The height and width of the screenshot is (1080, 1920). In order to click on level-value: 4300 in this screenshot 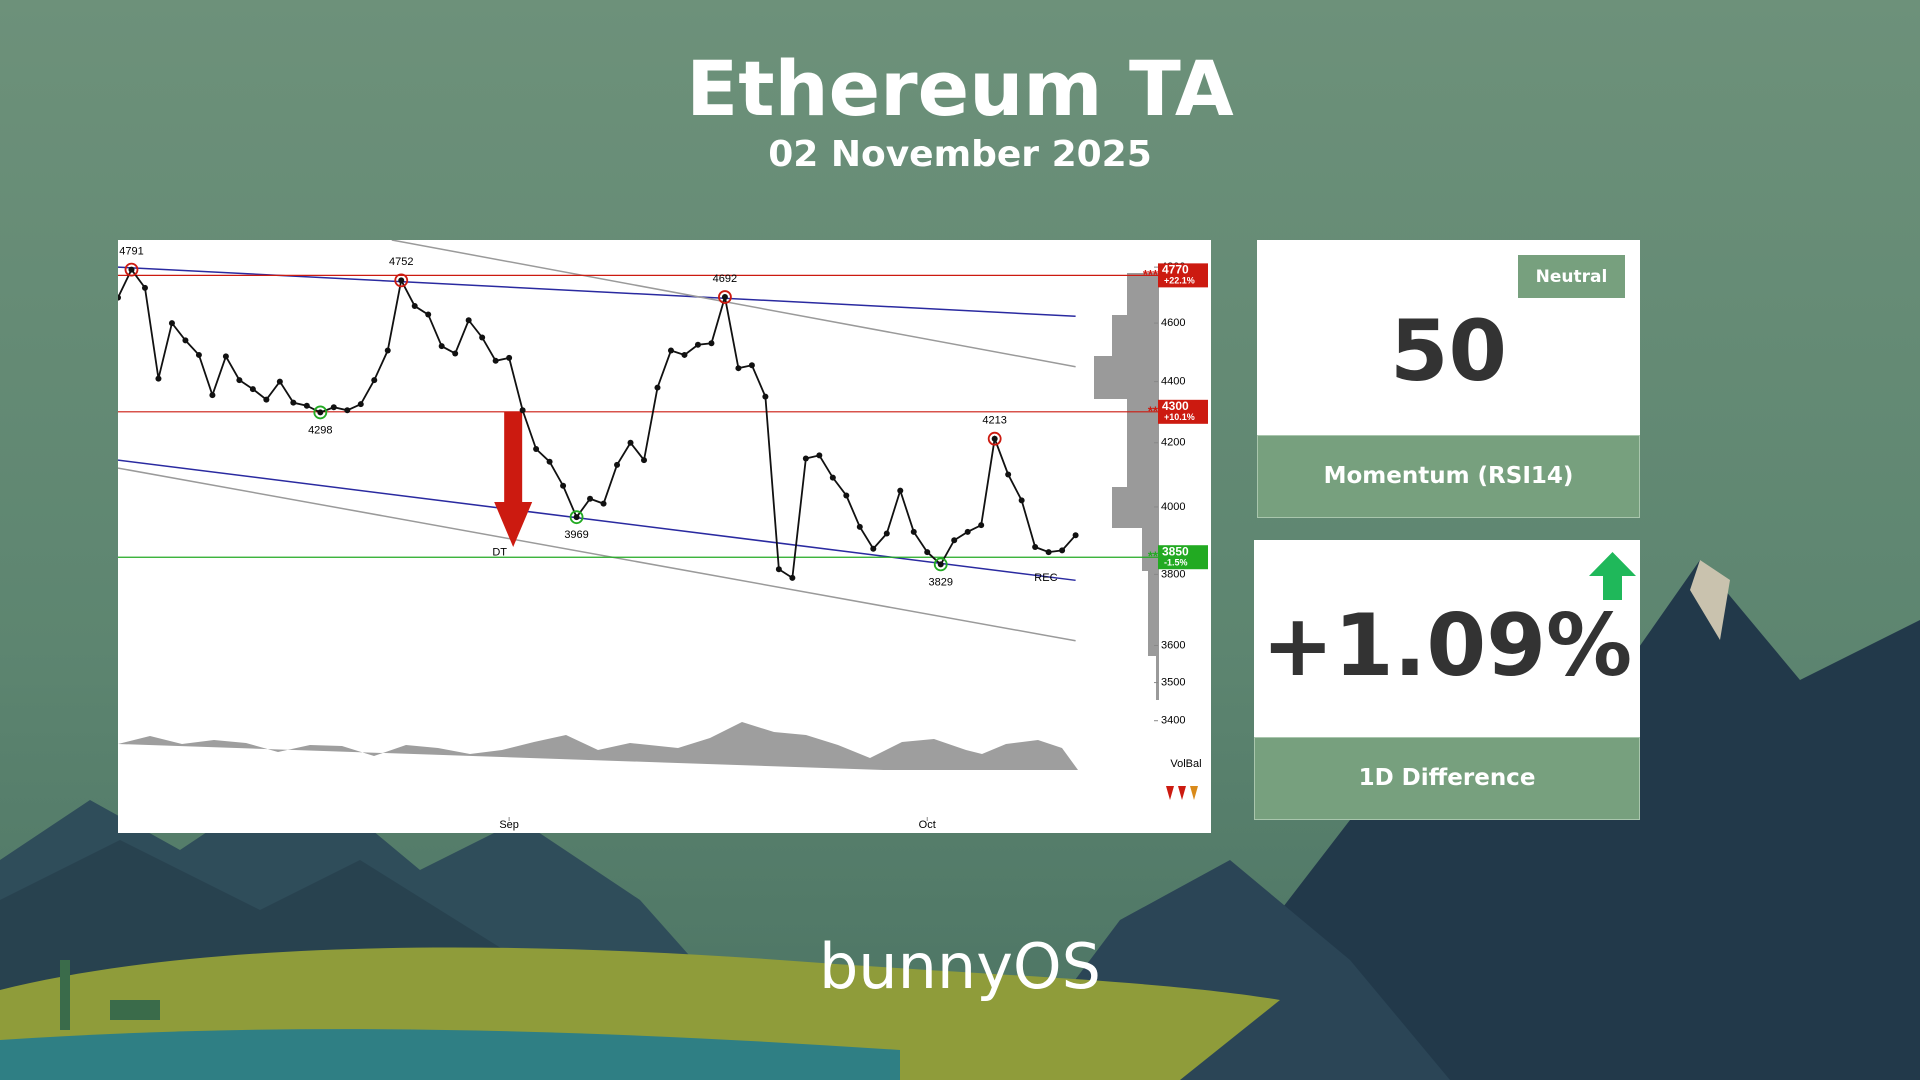, I will do `click(1175, 406)`.